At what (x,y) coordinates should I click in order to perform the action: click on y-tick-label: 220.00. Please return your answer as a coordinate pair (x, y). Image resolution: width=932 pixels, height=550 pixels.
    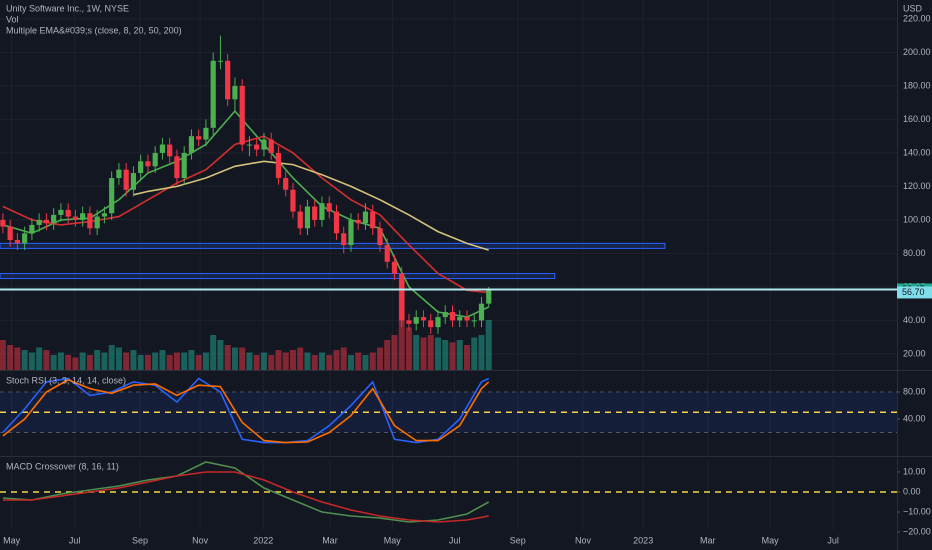
    Looking at the image, I should click on (917, 18).